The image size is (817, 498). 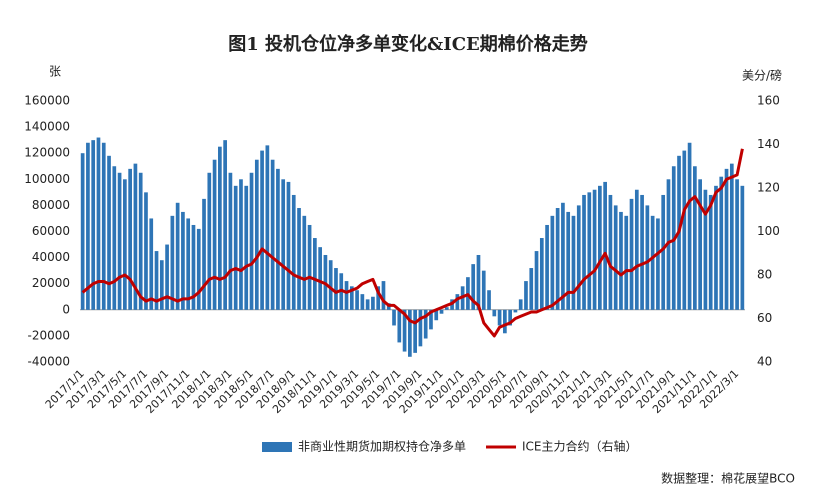 I want to click on y-tick-label: 160000, so click(x=47, y=101).